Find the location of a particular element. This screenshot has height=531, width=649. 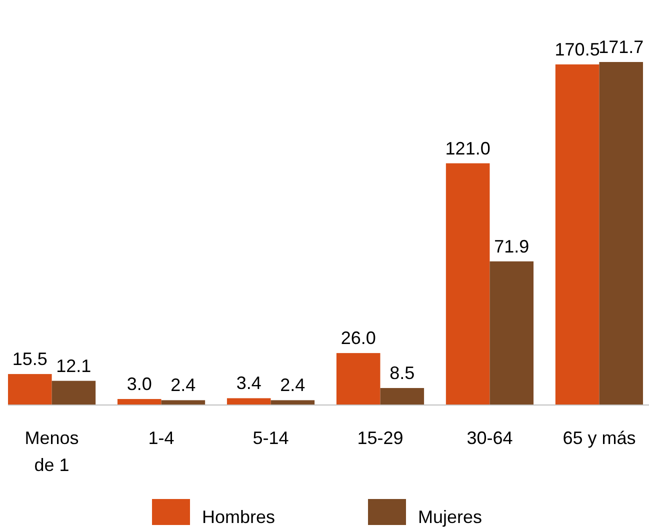

x-tick-label: 65 y más is located at coordinates (599, 438).